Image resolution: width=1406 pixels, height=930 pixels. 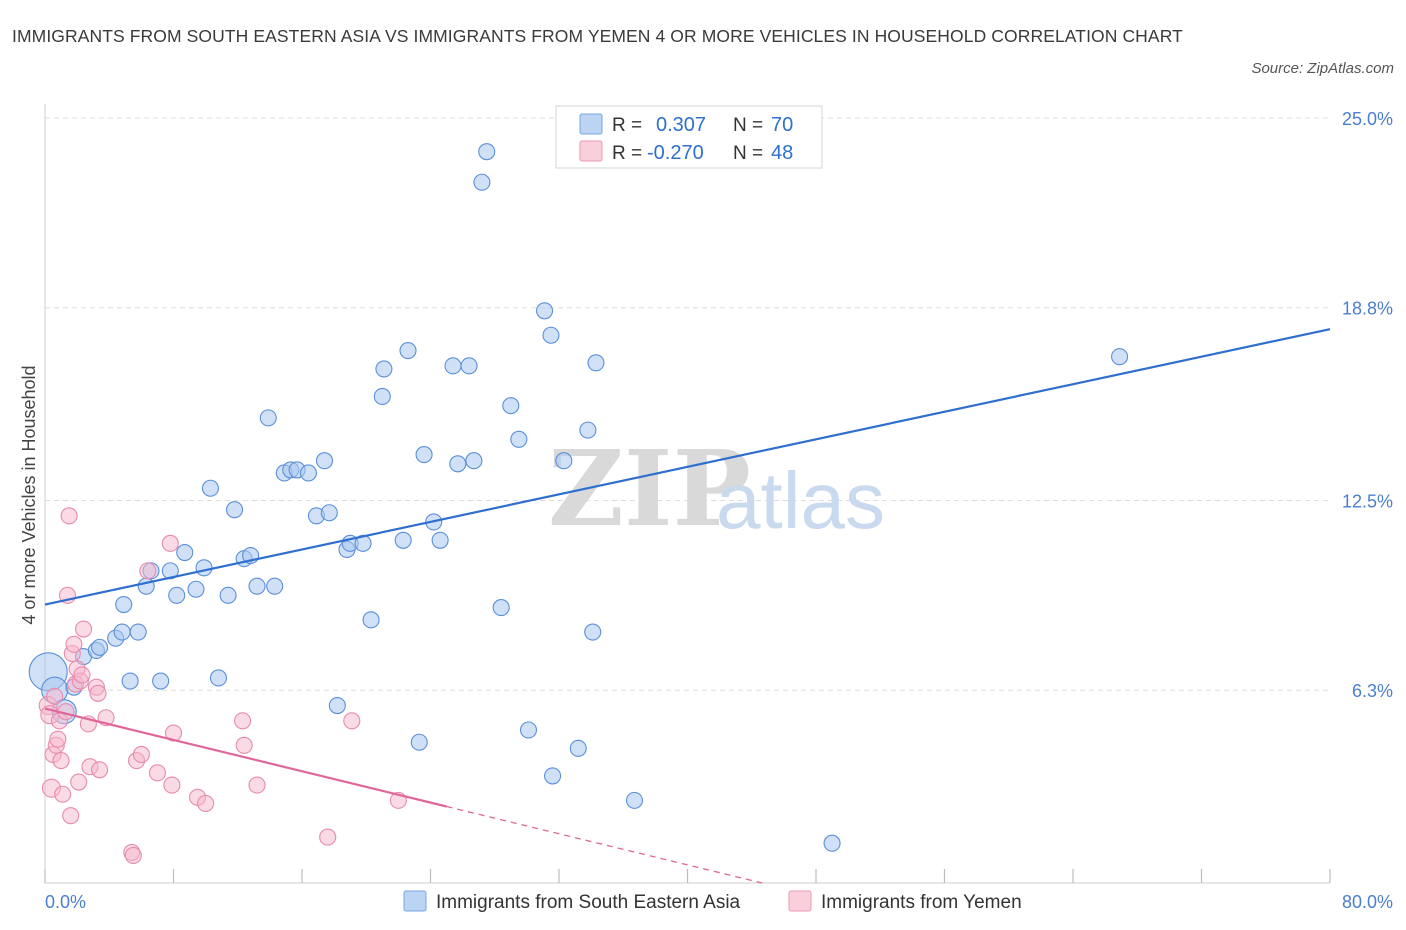 I want to click on trendline-yemen-extension, so click(x=604, y=844).